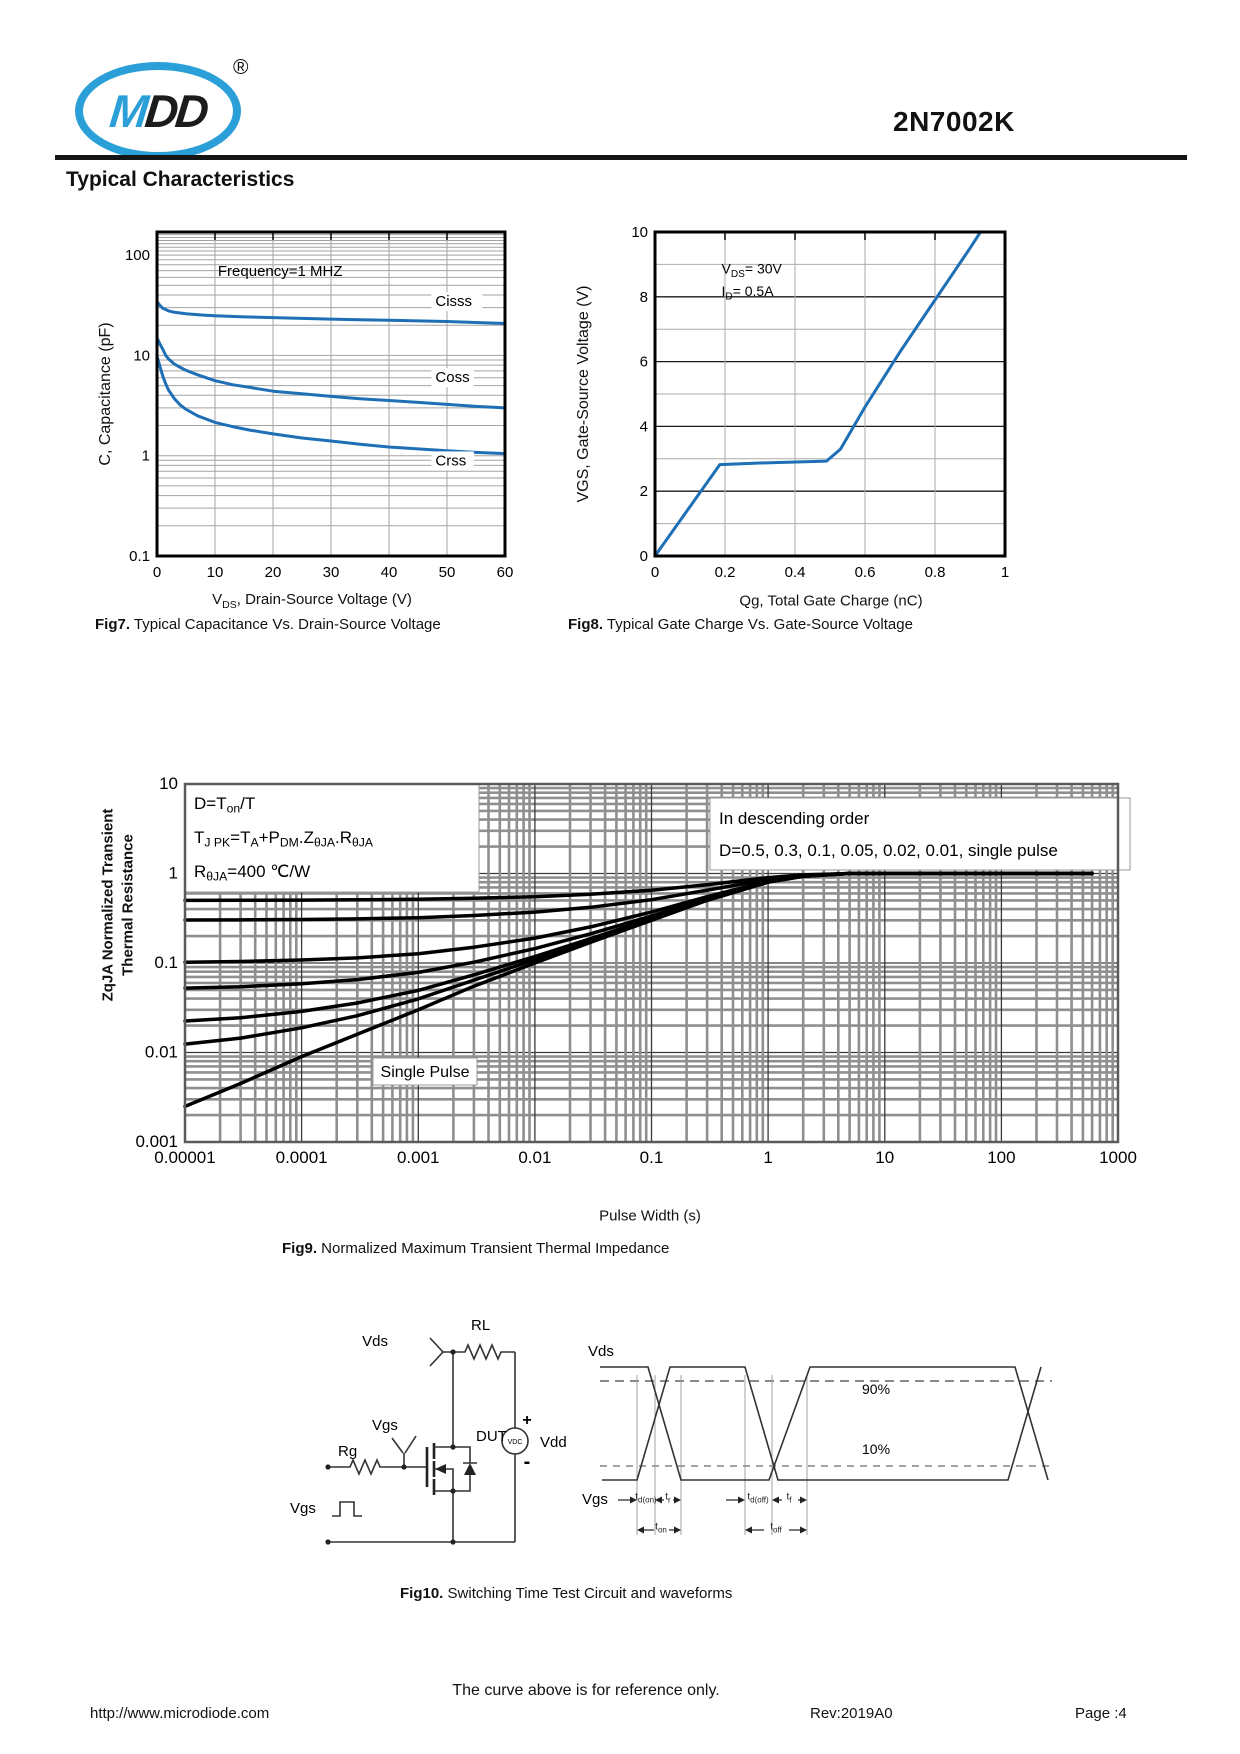 This screenshot has height=1754, width=1240. What do you see at coordinates (241, 67) in the screenshot?
I see `registered-trademark-icon: ®` at bounding box center [241, 67].